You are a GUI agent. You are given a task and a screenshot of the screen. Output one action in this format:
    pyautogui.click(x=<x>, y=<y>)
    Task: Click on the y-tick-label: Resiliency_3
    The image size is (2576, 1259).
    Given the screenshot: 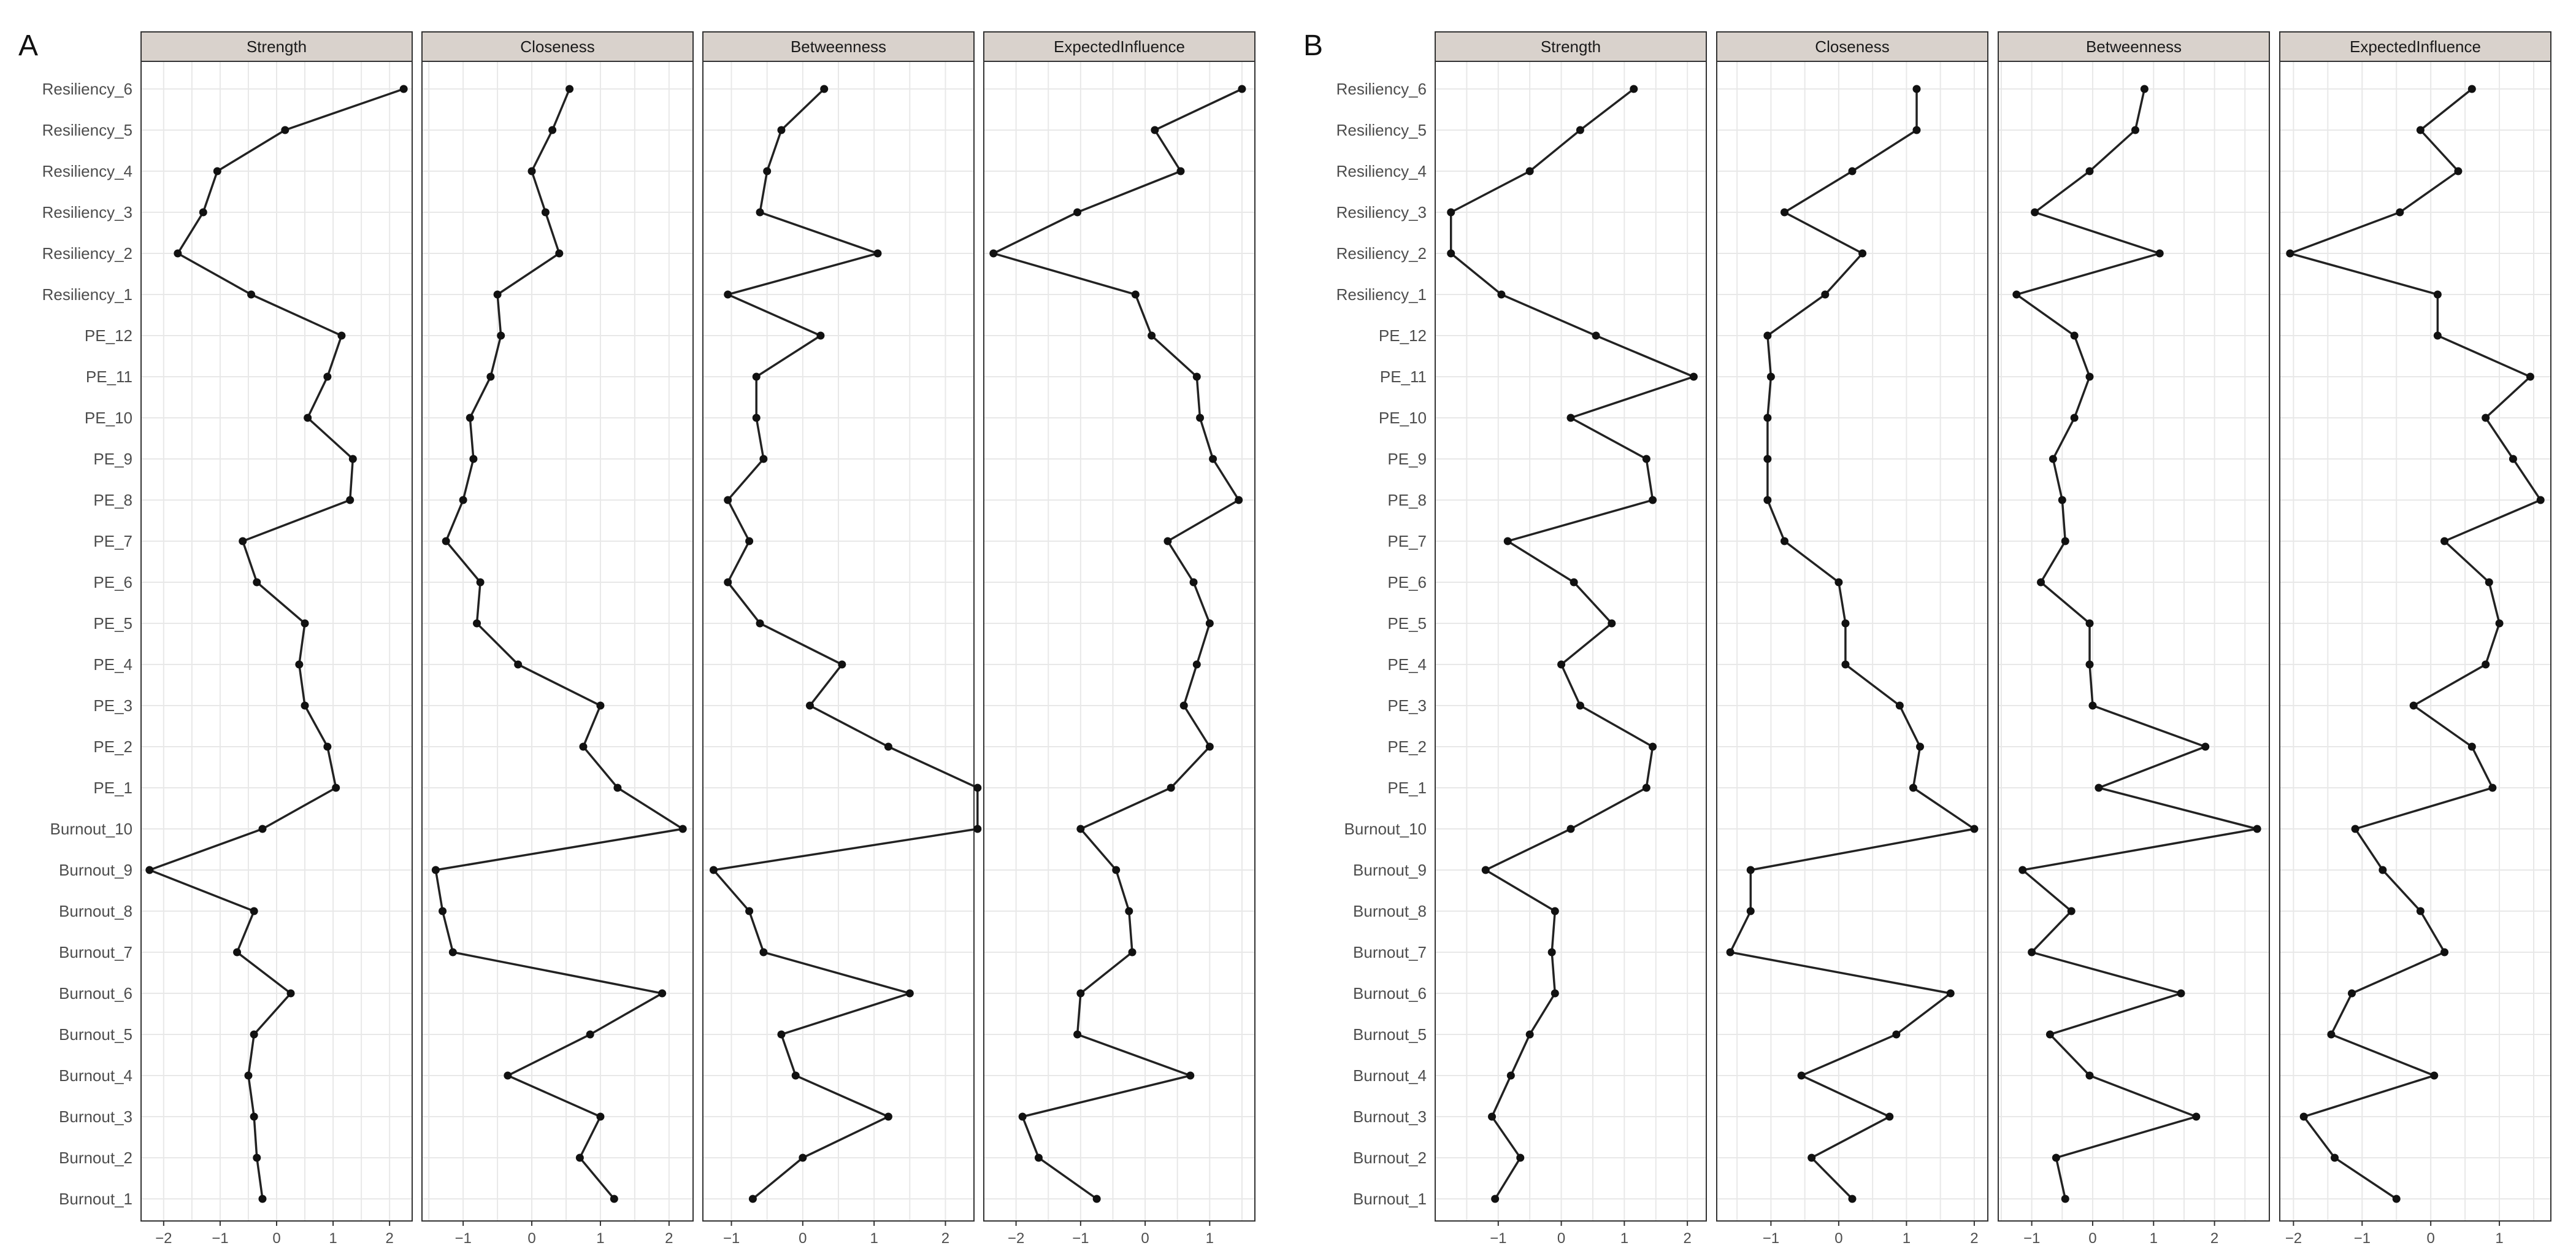 What is the action you would take?
    pyautogui.click(x=87, y=212)
    